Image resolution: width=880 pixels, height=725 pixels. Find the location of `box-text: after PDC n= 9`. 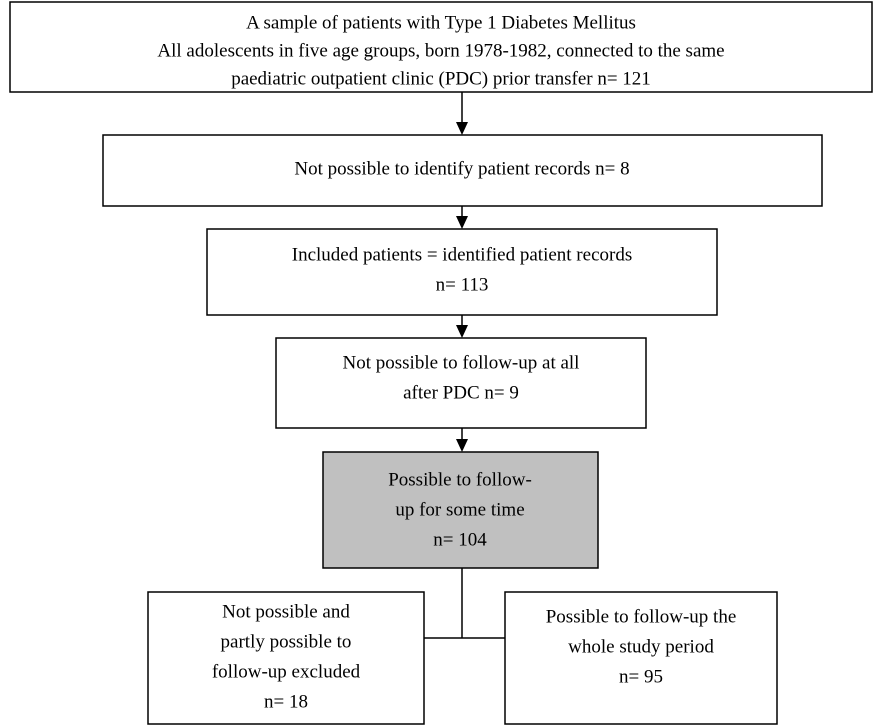

box-text: after PDC n= 9 is located at coordinates (461, 392).